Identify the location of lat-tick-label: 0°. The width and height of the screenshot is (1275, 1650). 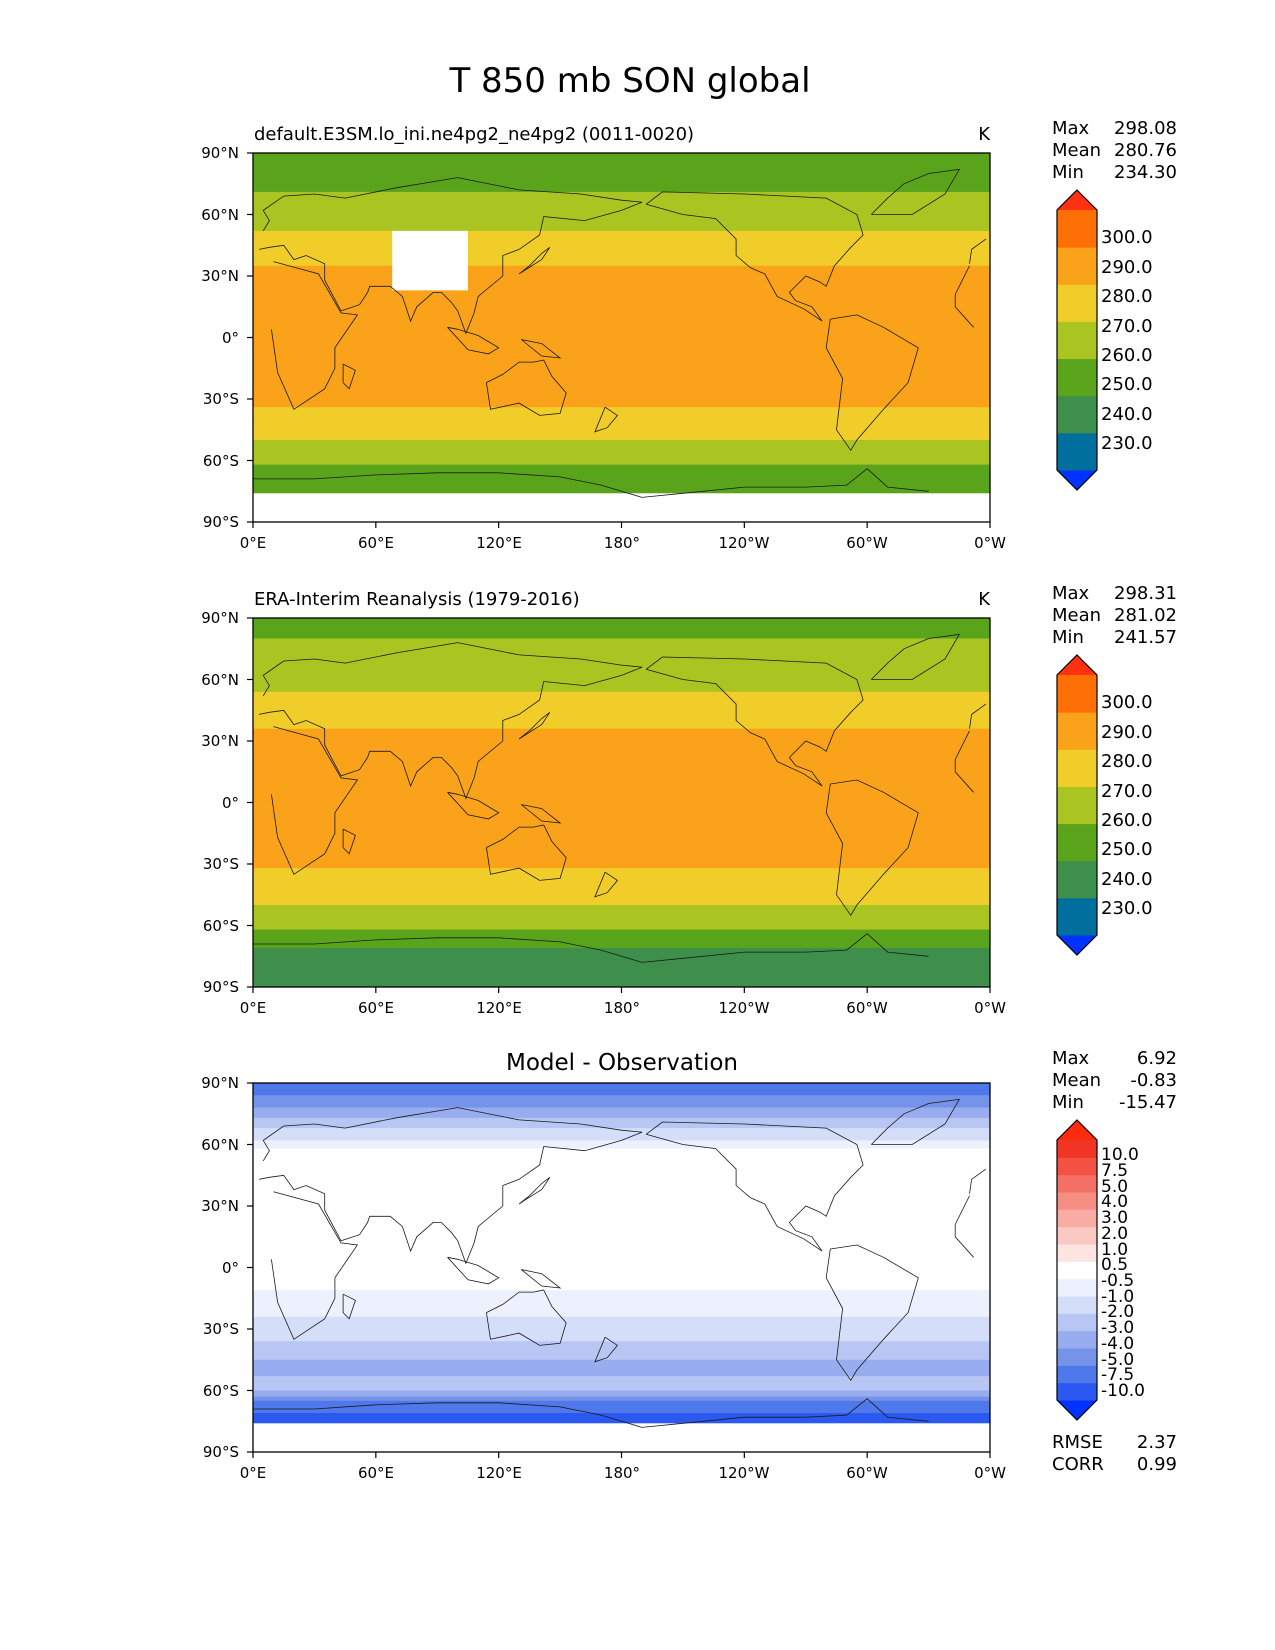
(230, 803).